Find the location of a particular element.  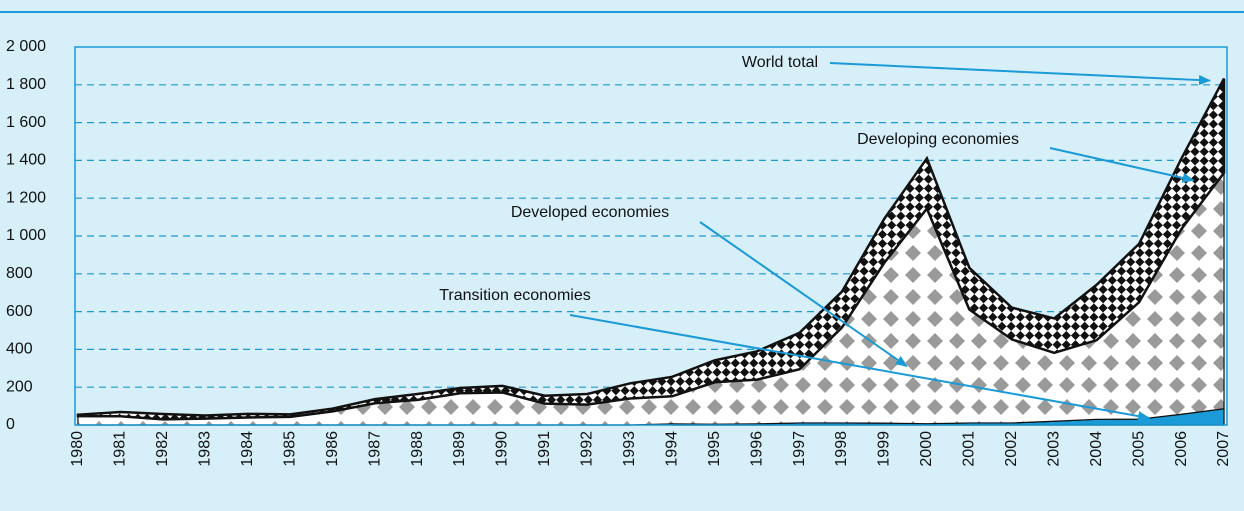

x-tick-label: 2001 is located at coordinates (969, 449).